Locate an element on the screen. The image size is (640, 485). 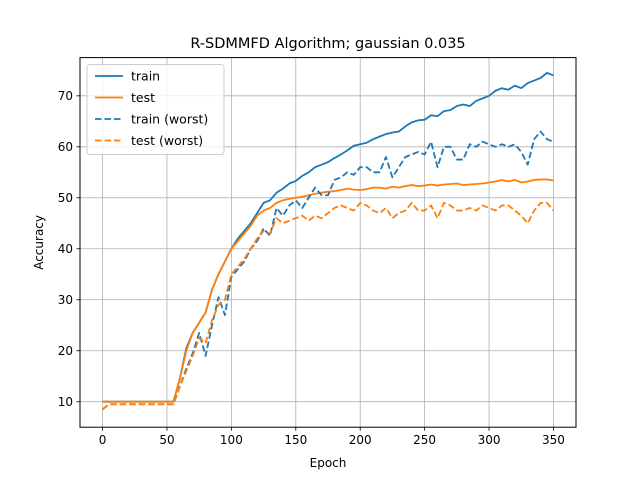
x-tick-label: 0 is located at coordinates (103, 440).